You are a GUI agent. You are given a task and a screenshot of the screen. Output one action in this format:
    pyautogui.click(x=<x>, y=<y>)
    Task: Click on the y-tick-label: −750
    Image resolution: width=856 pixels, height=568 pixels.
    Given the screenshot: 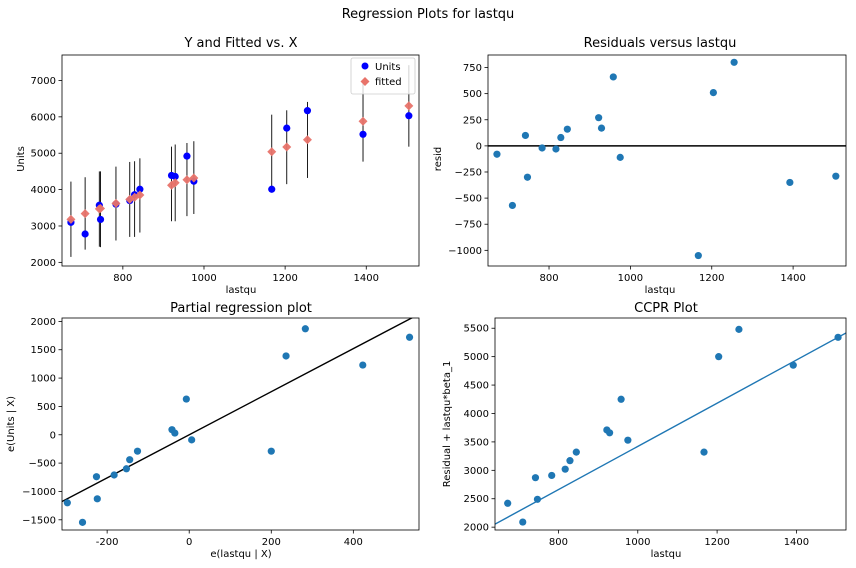 What is the action you would take?
    pyautogui.click(x=468, y=225)
    